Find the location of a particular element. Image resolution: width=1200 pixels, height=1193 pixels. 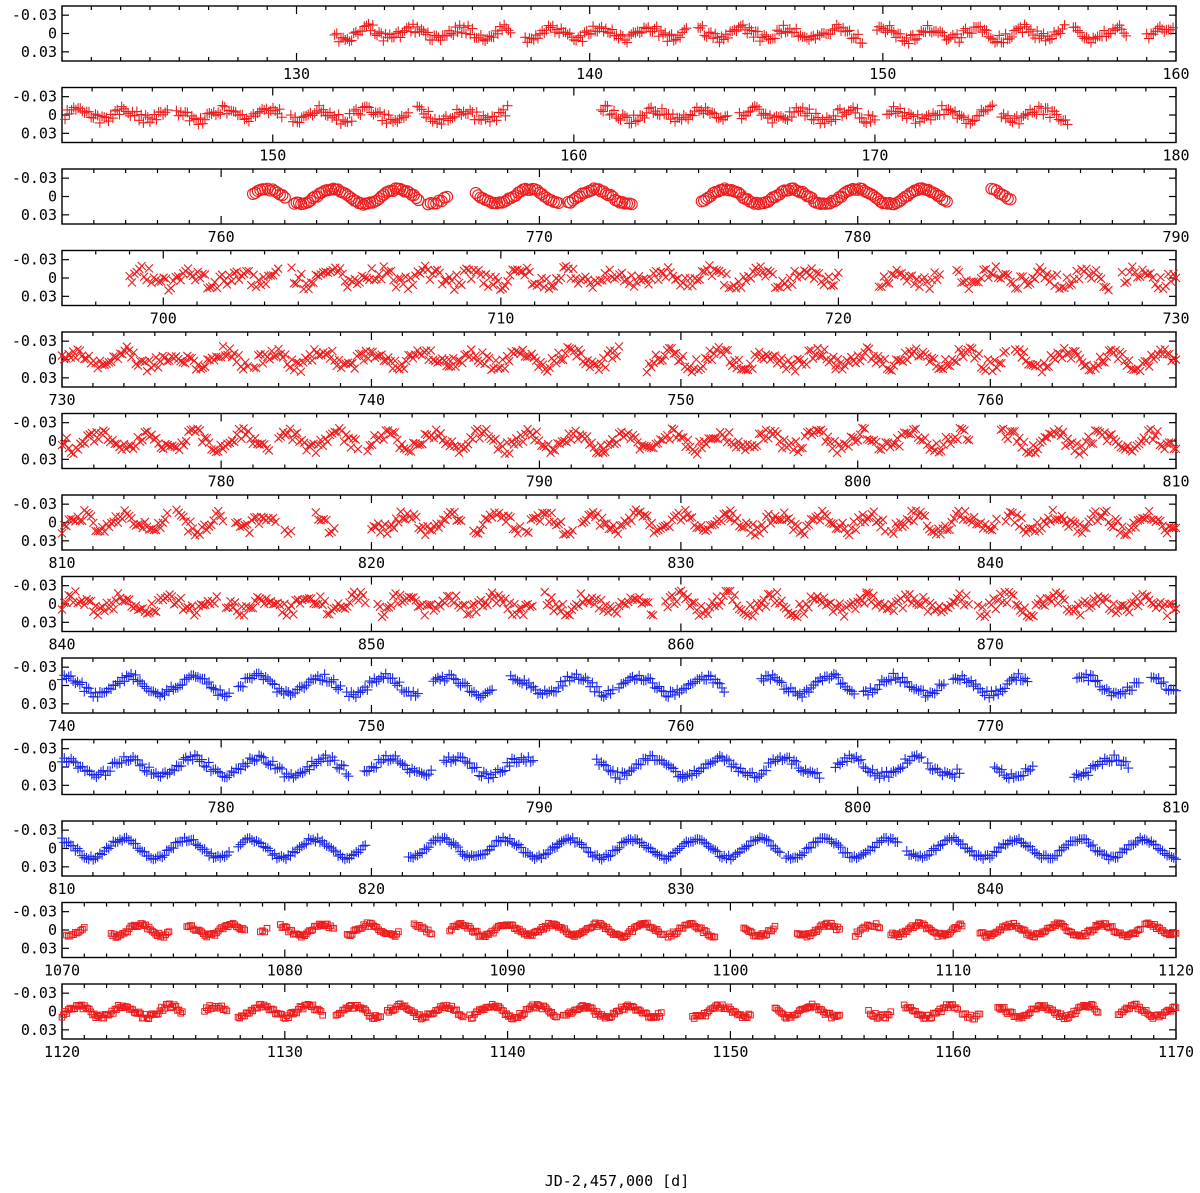

data-points is located at coordinates (566, 115).